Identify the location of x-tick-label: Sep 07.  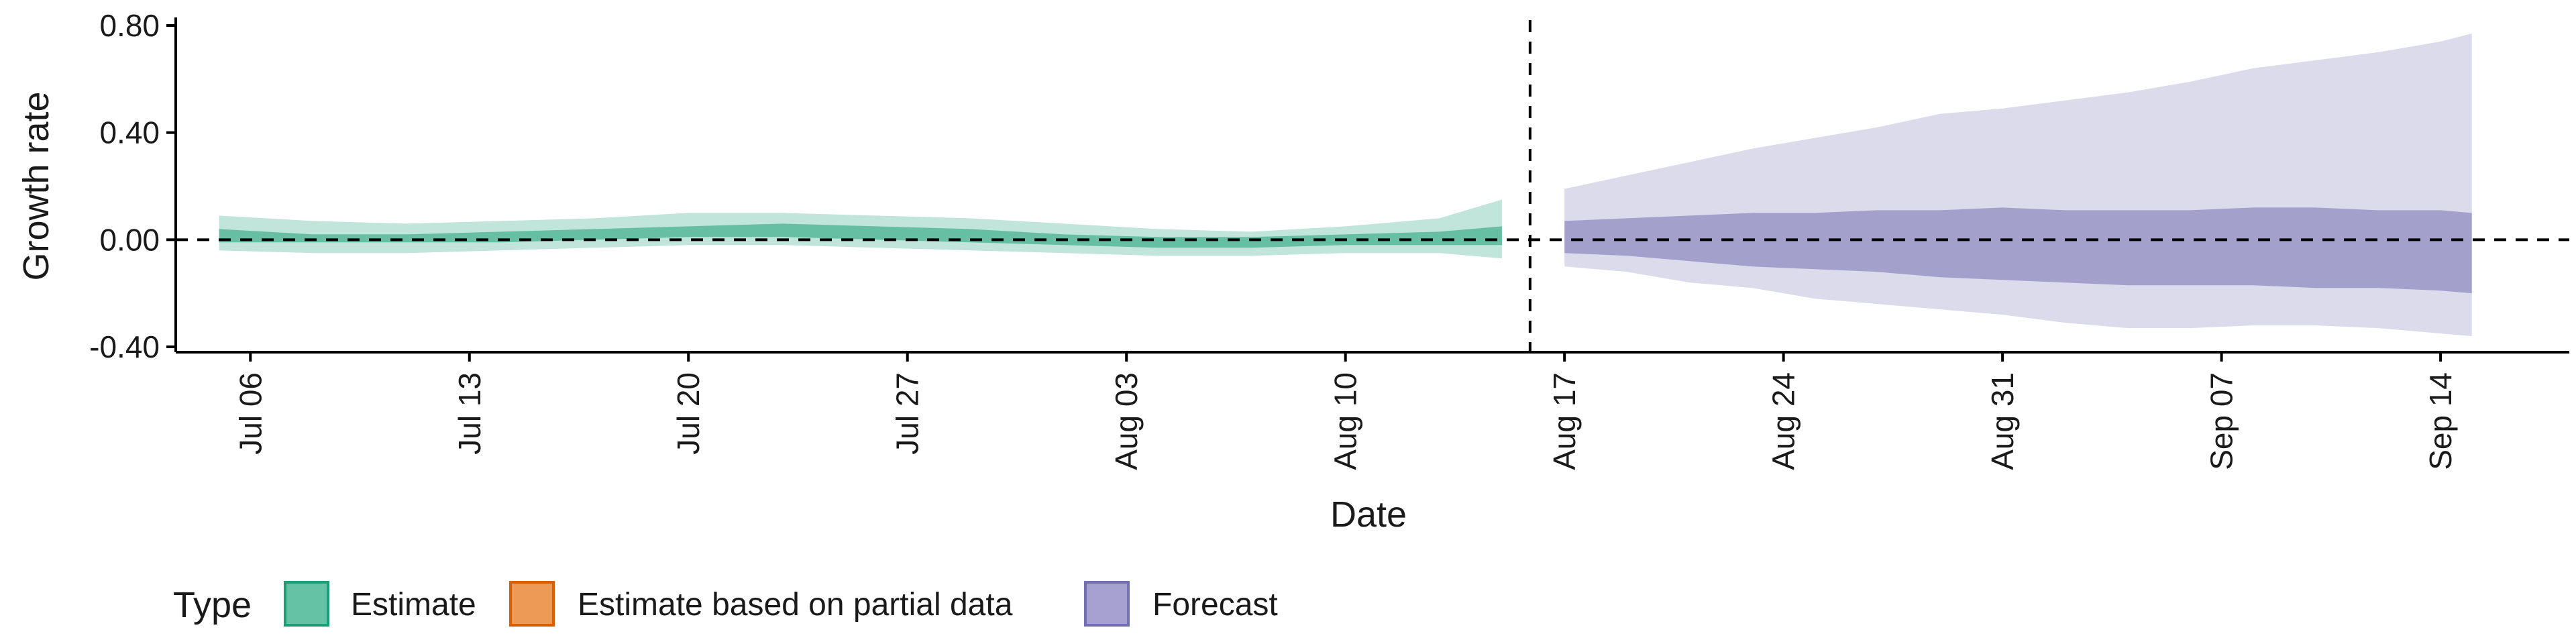
(2221, 421).